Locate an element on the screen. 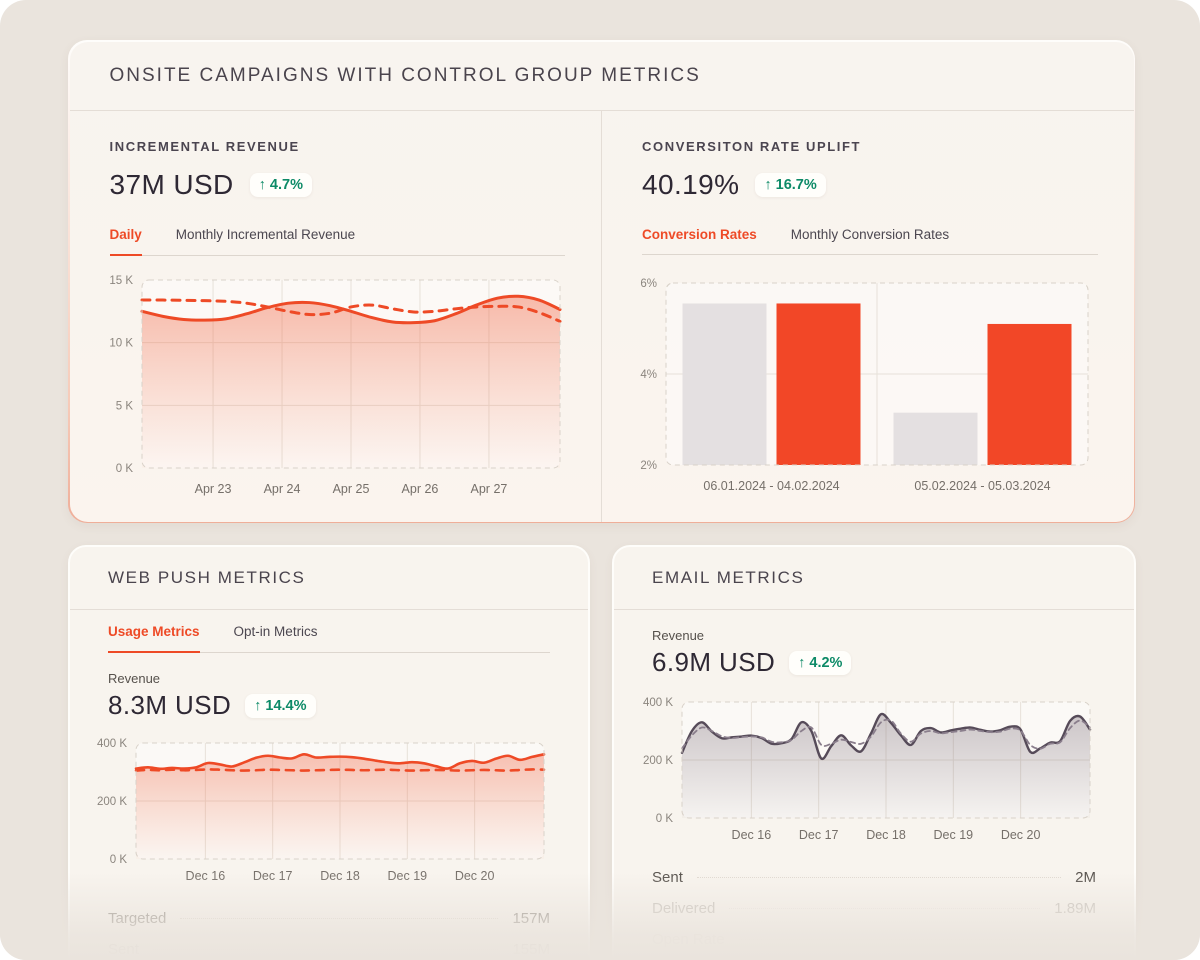 The width and height of the screenshot is (1200, 960). svg-text: 10 K is located at coordinates (121, 343).